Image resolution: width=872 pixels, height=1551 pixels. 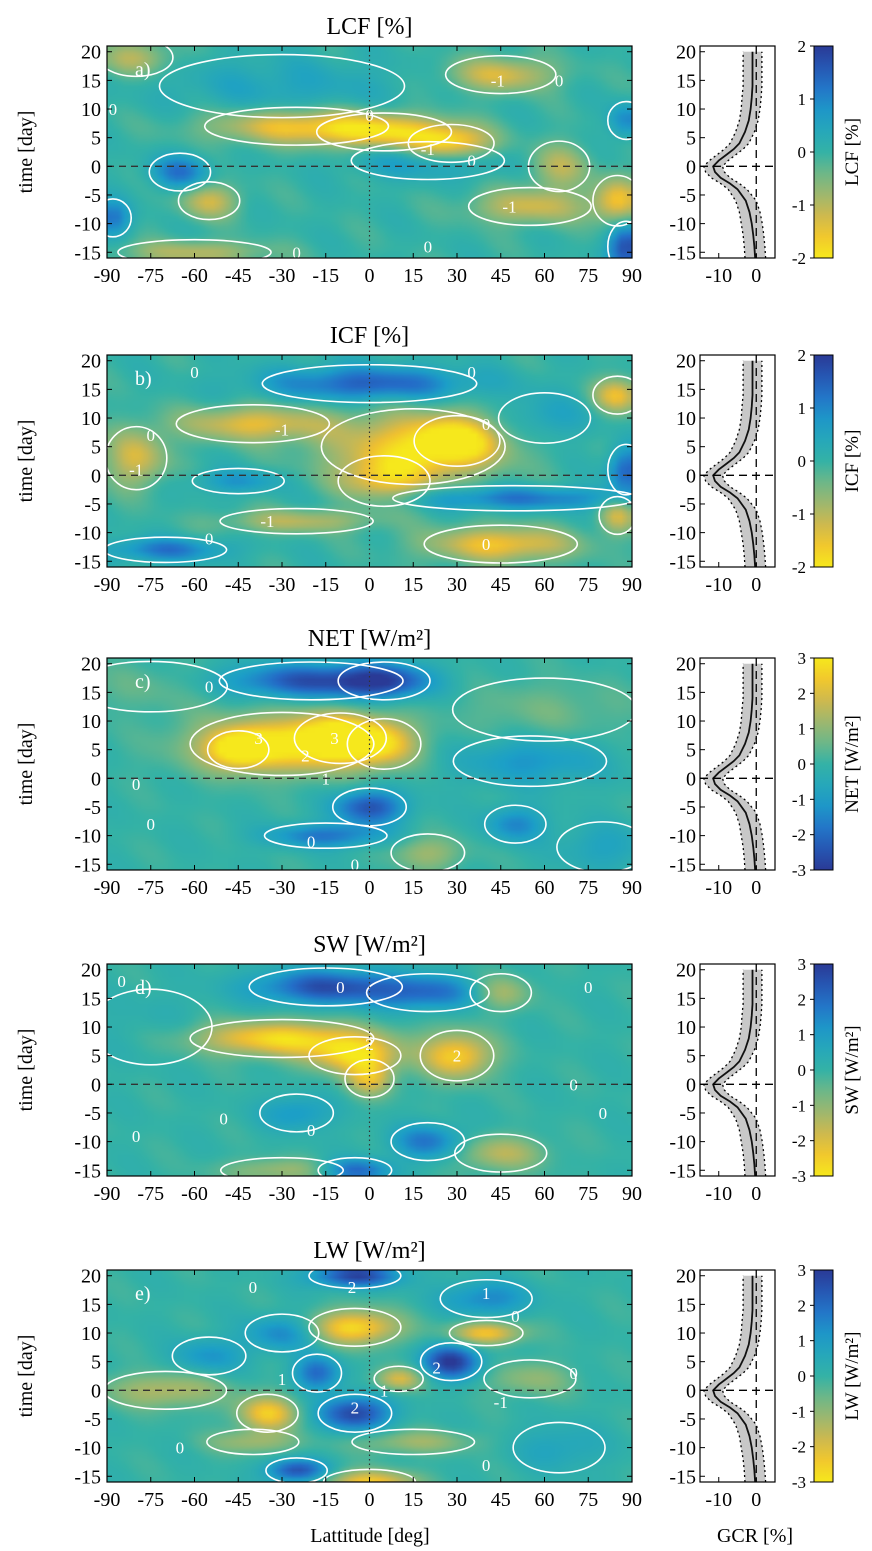 What do you see at coordinates (718, 888) in the screenshot?
I see `gcr-x-tick-label: -10` at bounding box center [718, 888].